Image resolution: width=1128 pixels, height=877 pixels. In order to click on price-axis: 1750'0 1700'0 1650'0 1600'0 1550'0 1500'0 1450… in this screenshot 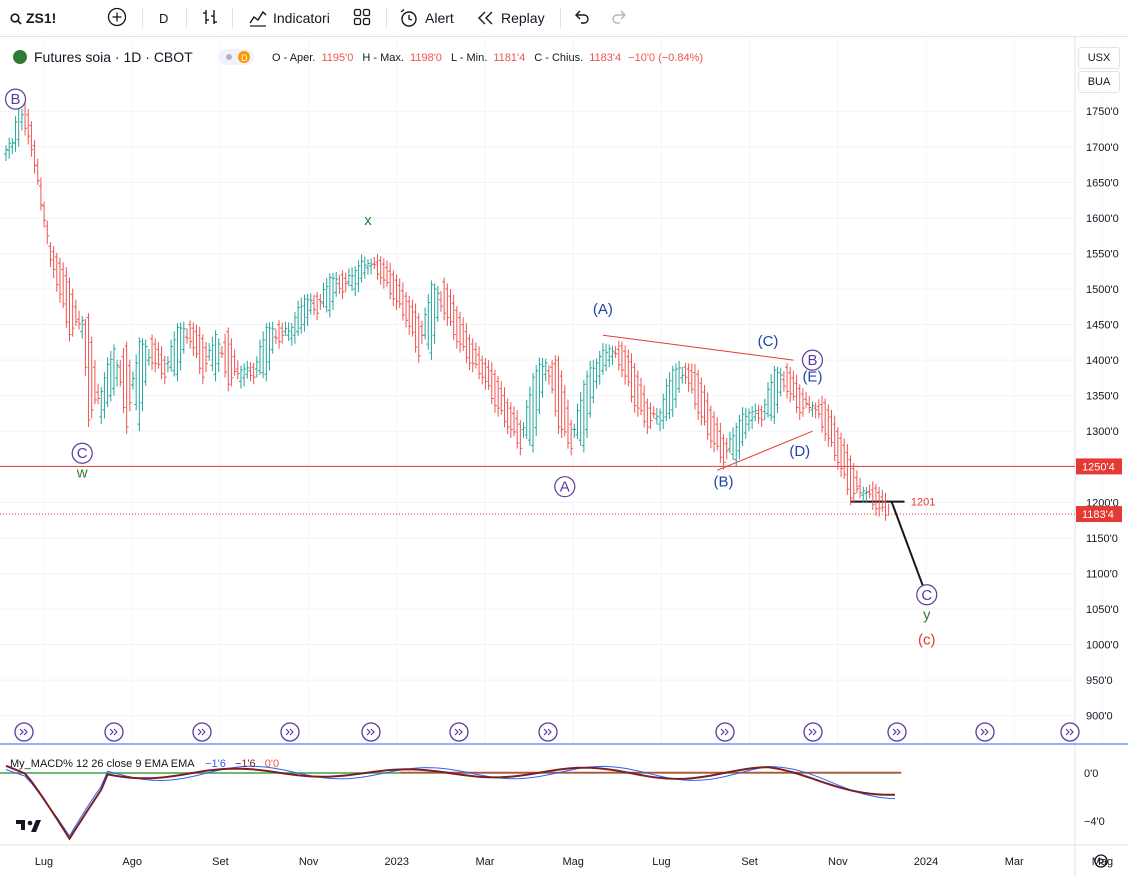, I will do `click(1102, 414)`.